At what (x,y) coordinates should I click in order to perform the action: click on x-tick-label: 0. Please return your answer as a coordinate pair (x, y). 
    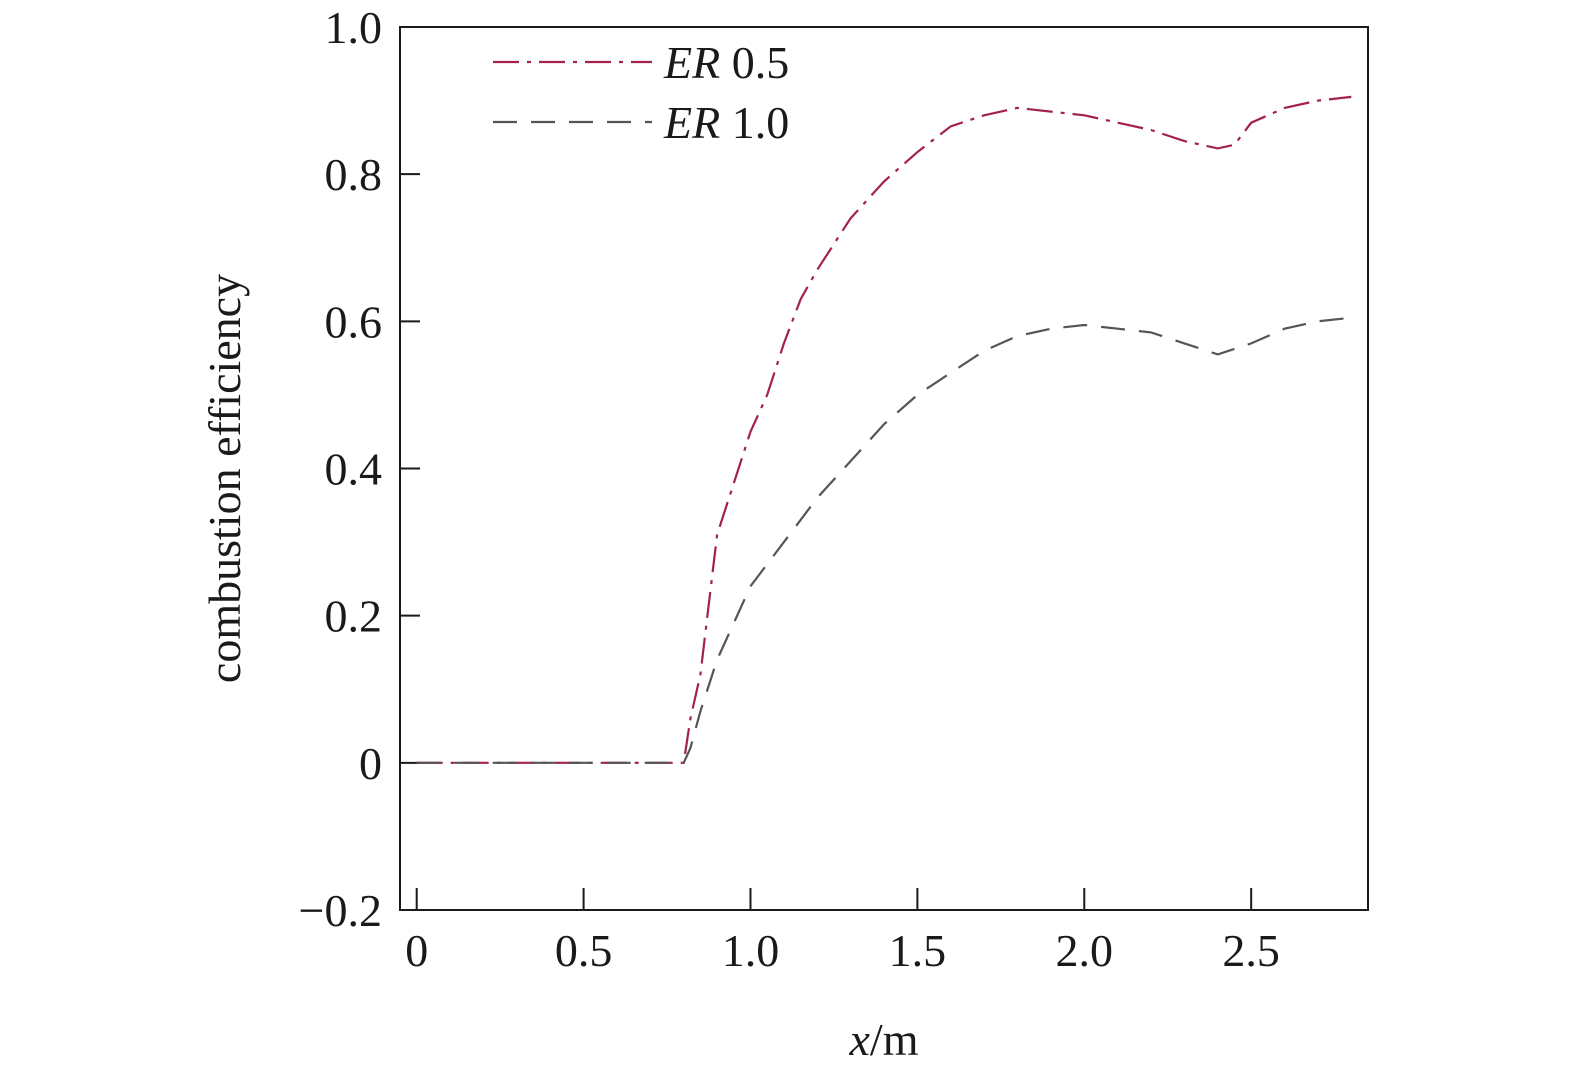
    Looking at the image, I should click on (416, 950).